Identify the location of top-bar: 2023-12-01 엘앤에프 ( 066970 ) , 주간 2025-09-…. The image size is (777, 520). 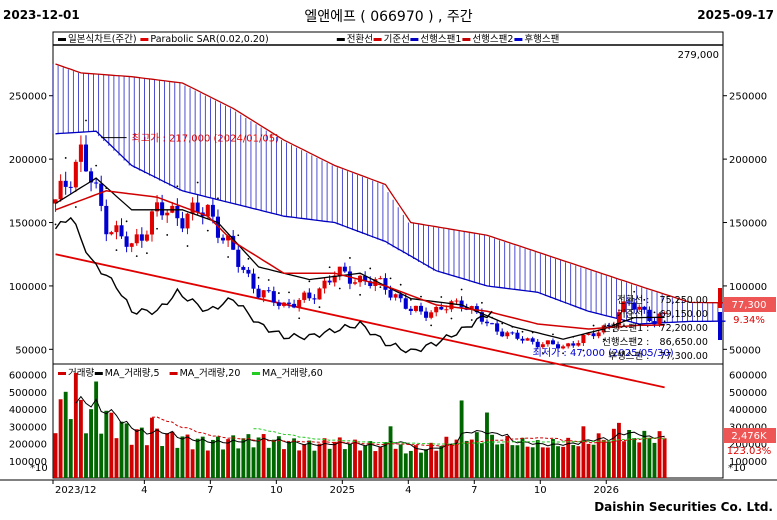
(388, 16).